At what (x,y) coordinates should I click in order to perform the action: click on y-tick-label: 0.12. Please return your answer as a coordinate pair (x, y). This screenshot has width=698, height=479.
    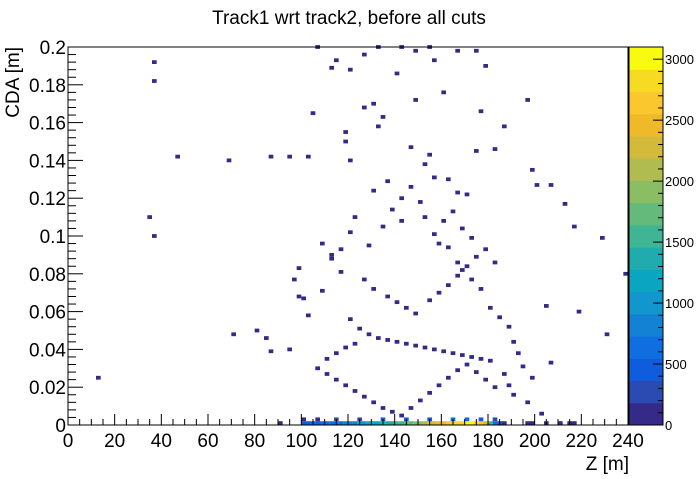
    Looking at the image, I should click on (47, 199).